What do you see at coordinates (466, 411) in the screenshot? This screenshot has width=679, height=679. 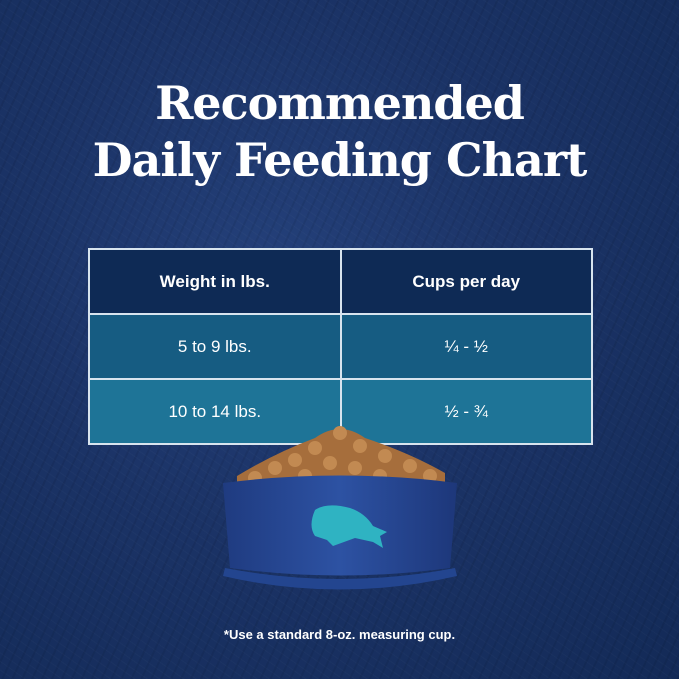 I see `cell-cups: ½ - ¾` at bounding box center [466, 411].